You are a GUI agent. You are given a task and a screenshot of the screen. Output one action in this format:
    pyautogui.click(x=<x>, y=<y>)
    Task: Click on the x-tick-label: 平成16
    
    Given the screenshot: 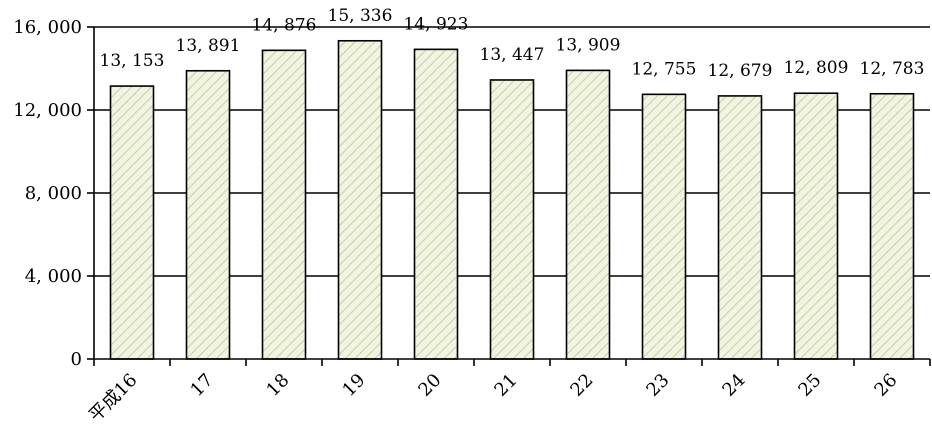 What is the action you would take?
    pyautogui.click(x=113, y=398)
    